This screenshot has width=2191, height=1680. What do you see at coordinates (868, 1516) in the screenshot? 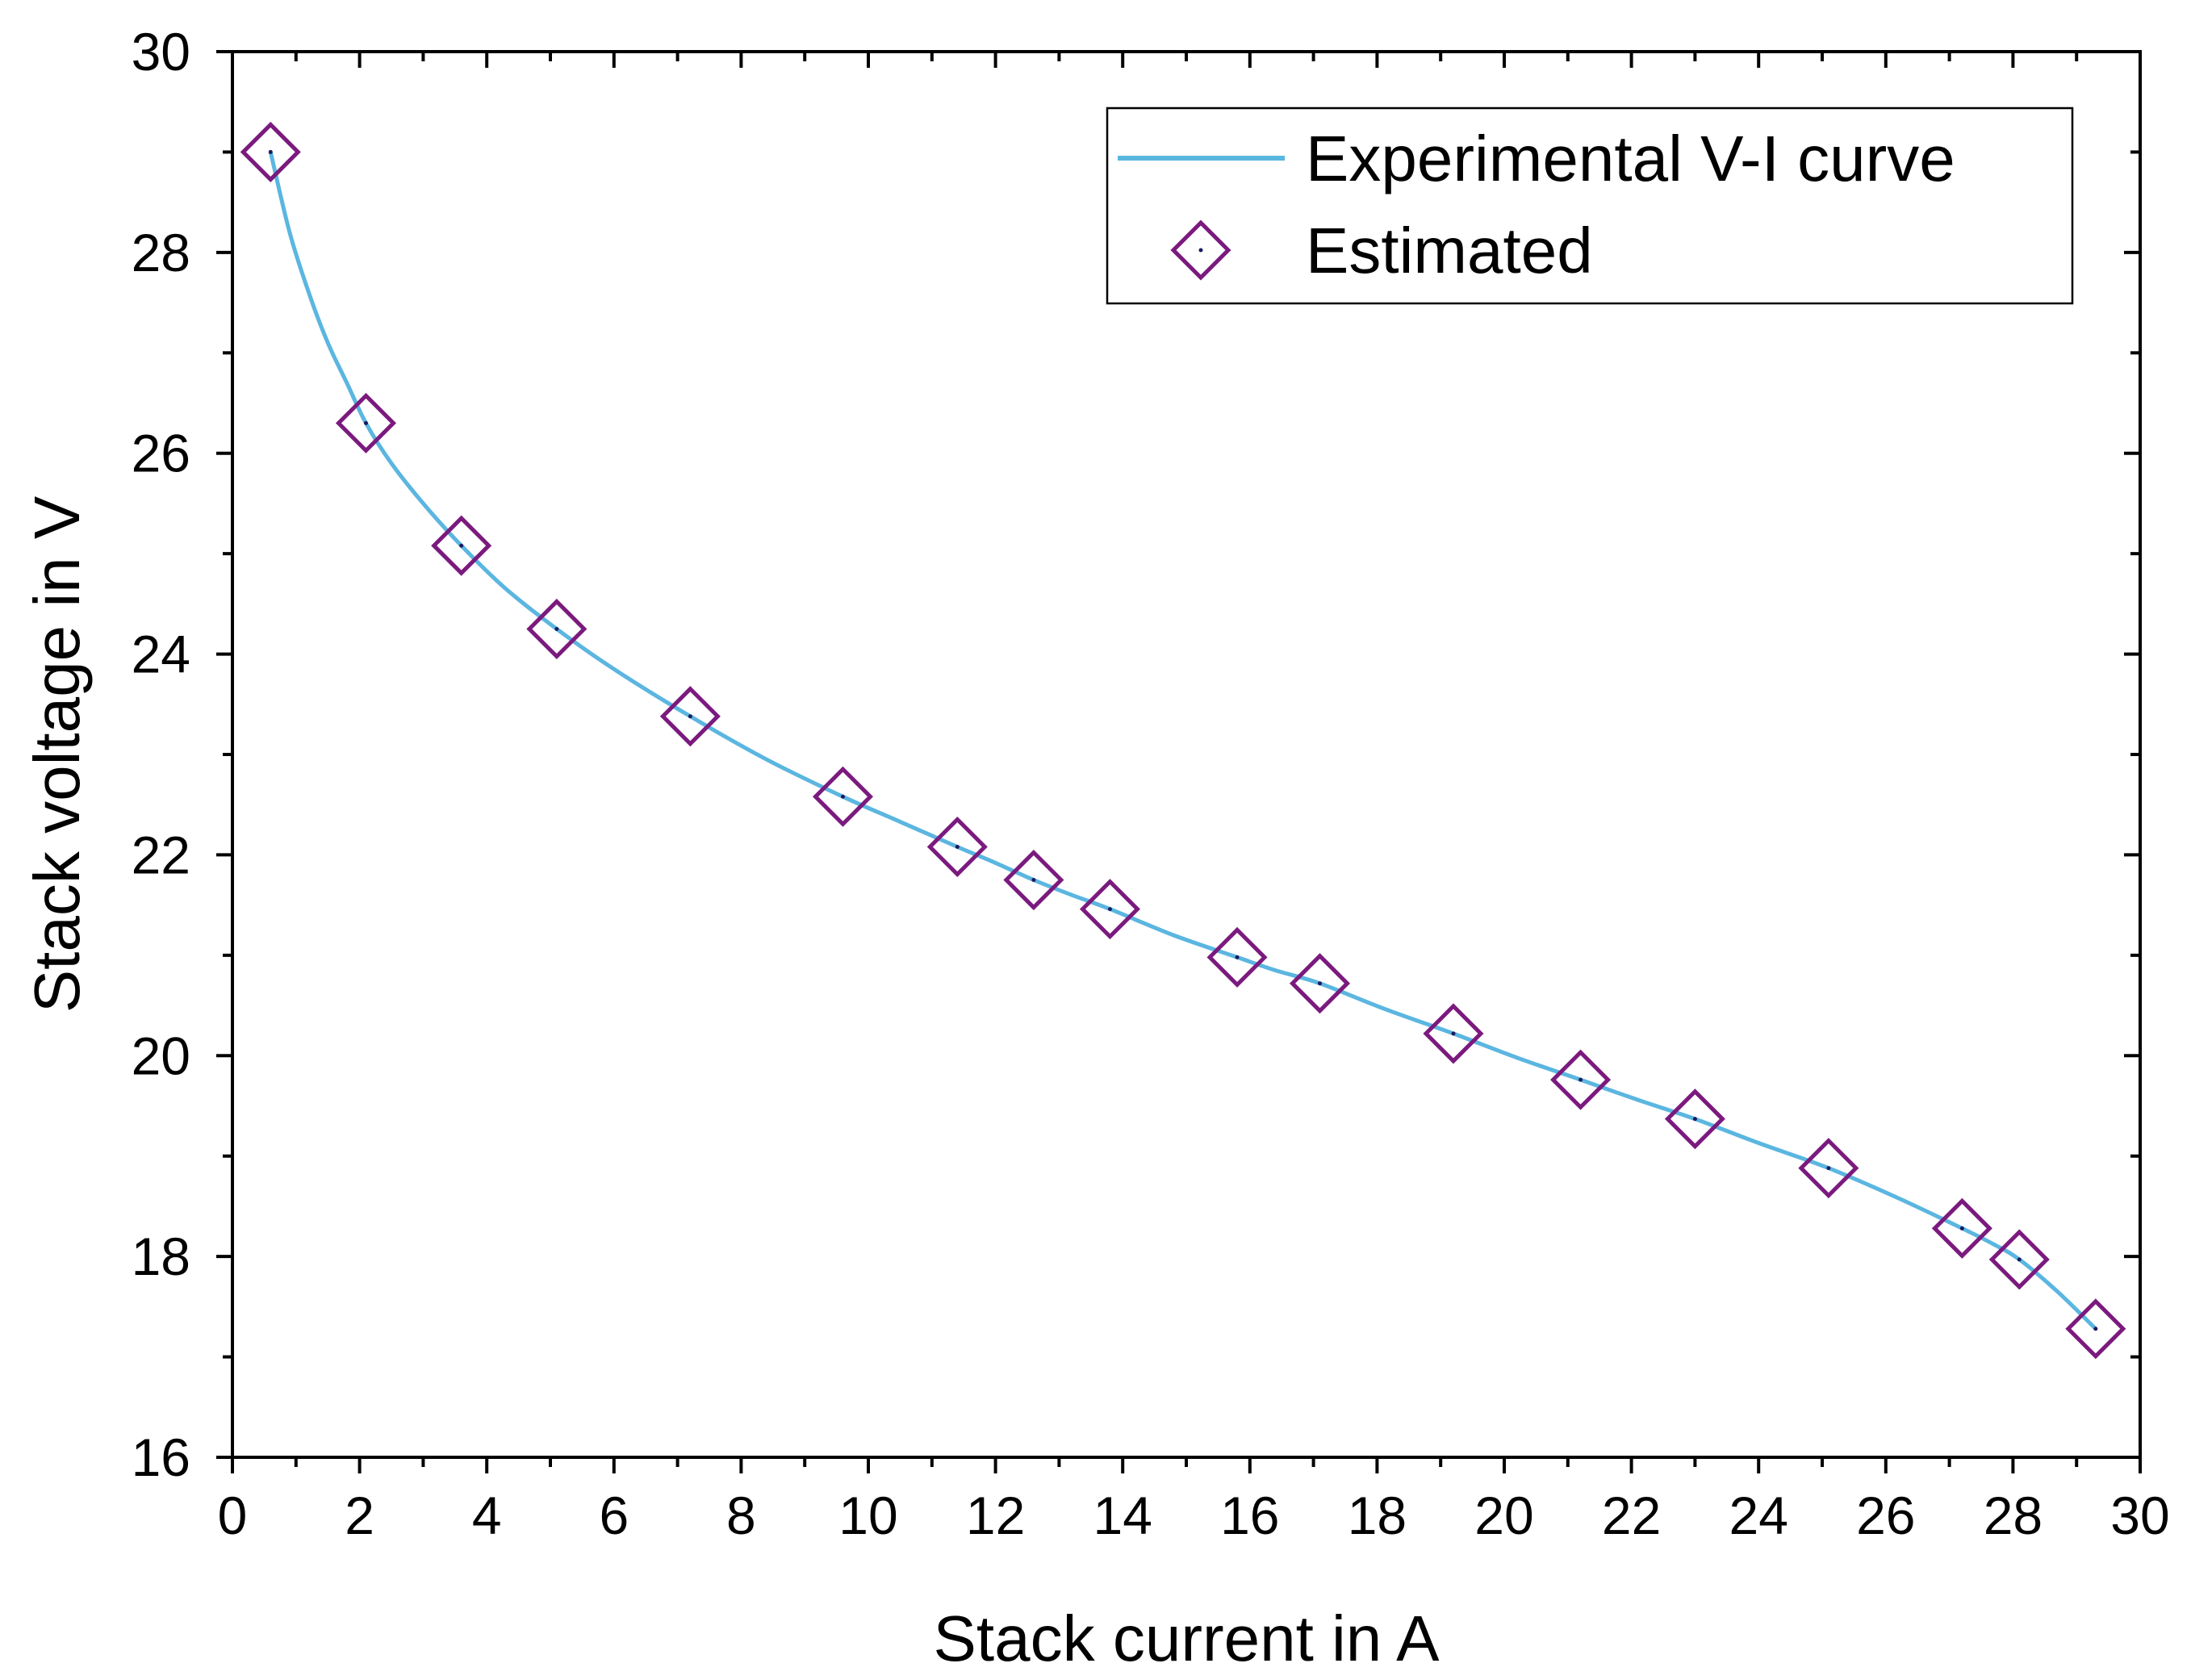
I see `x-tick-label: 10` at bounding box center [868, 1516].